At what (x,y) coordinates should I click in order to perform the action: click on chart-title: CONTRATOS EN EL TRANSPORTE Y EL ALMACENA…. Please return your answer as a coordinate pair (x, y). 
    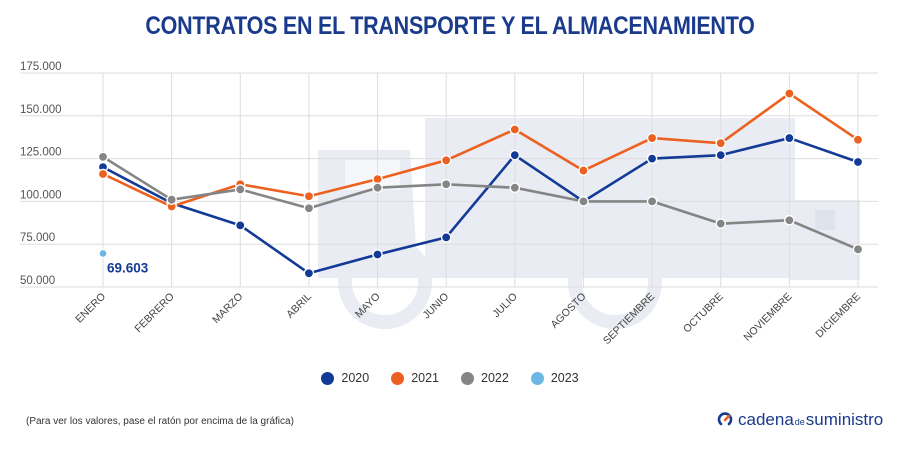
    Looking at the image, I should click on (450, 26).